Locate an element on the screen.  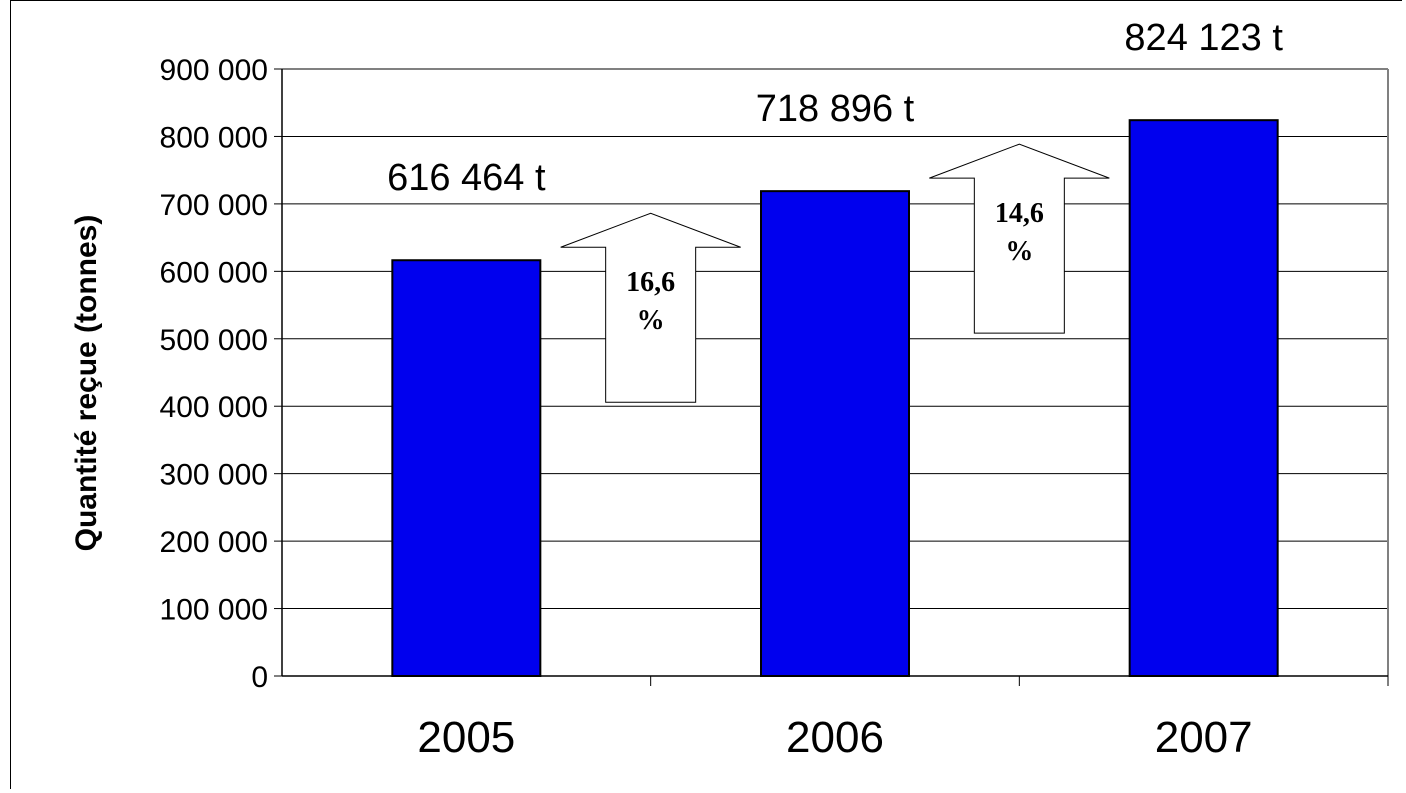
y-tick-label: 600 000 is located at coordinates (214, 272).